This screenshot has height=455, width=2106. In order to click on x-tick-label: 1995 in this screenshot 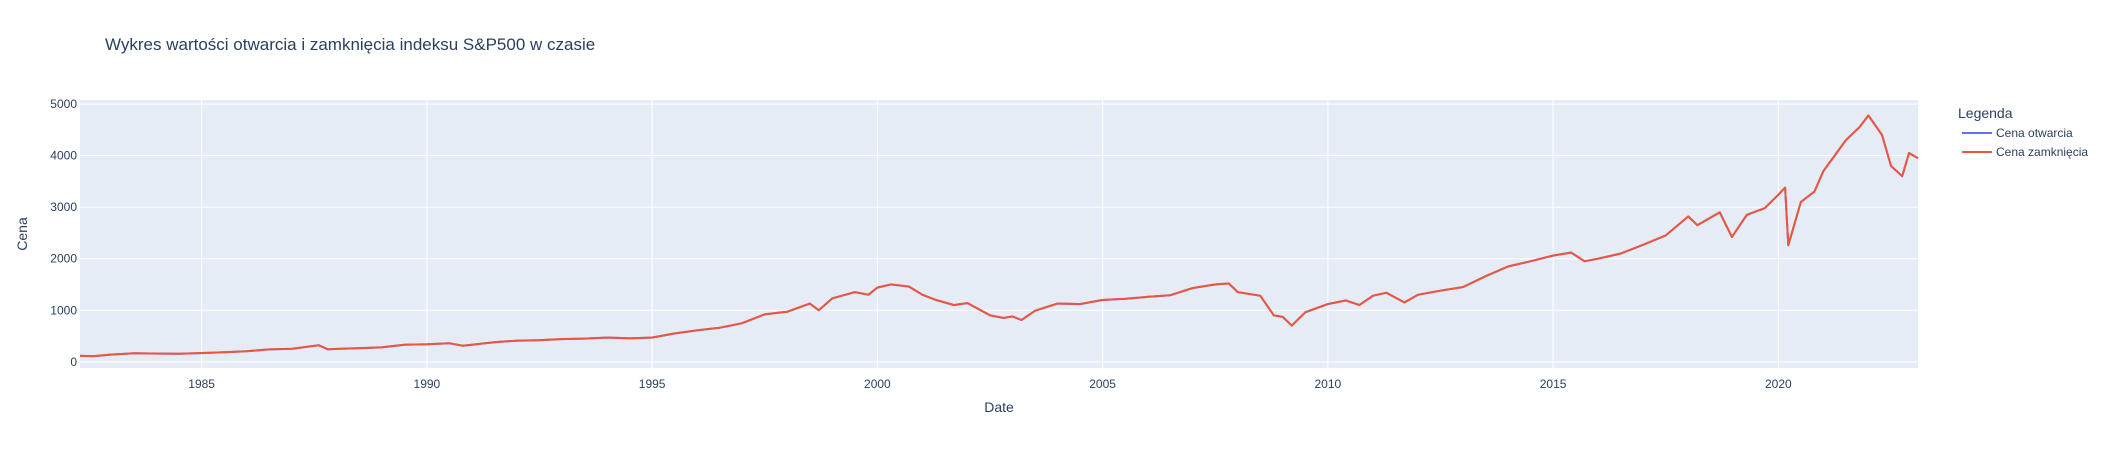, I will do `click(652, 384)`.